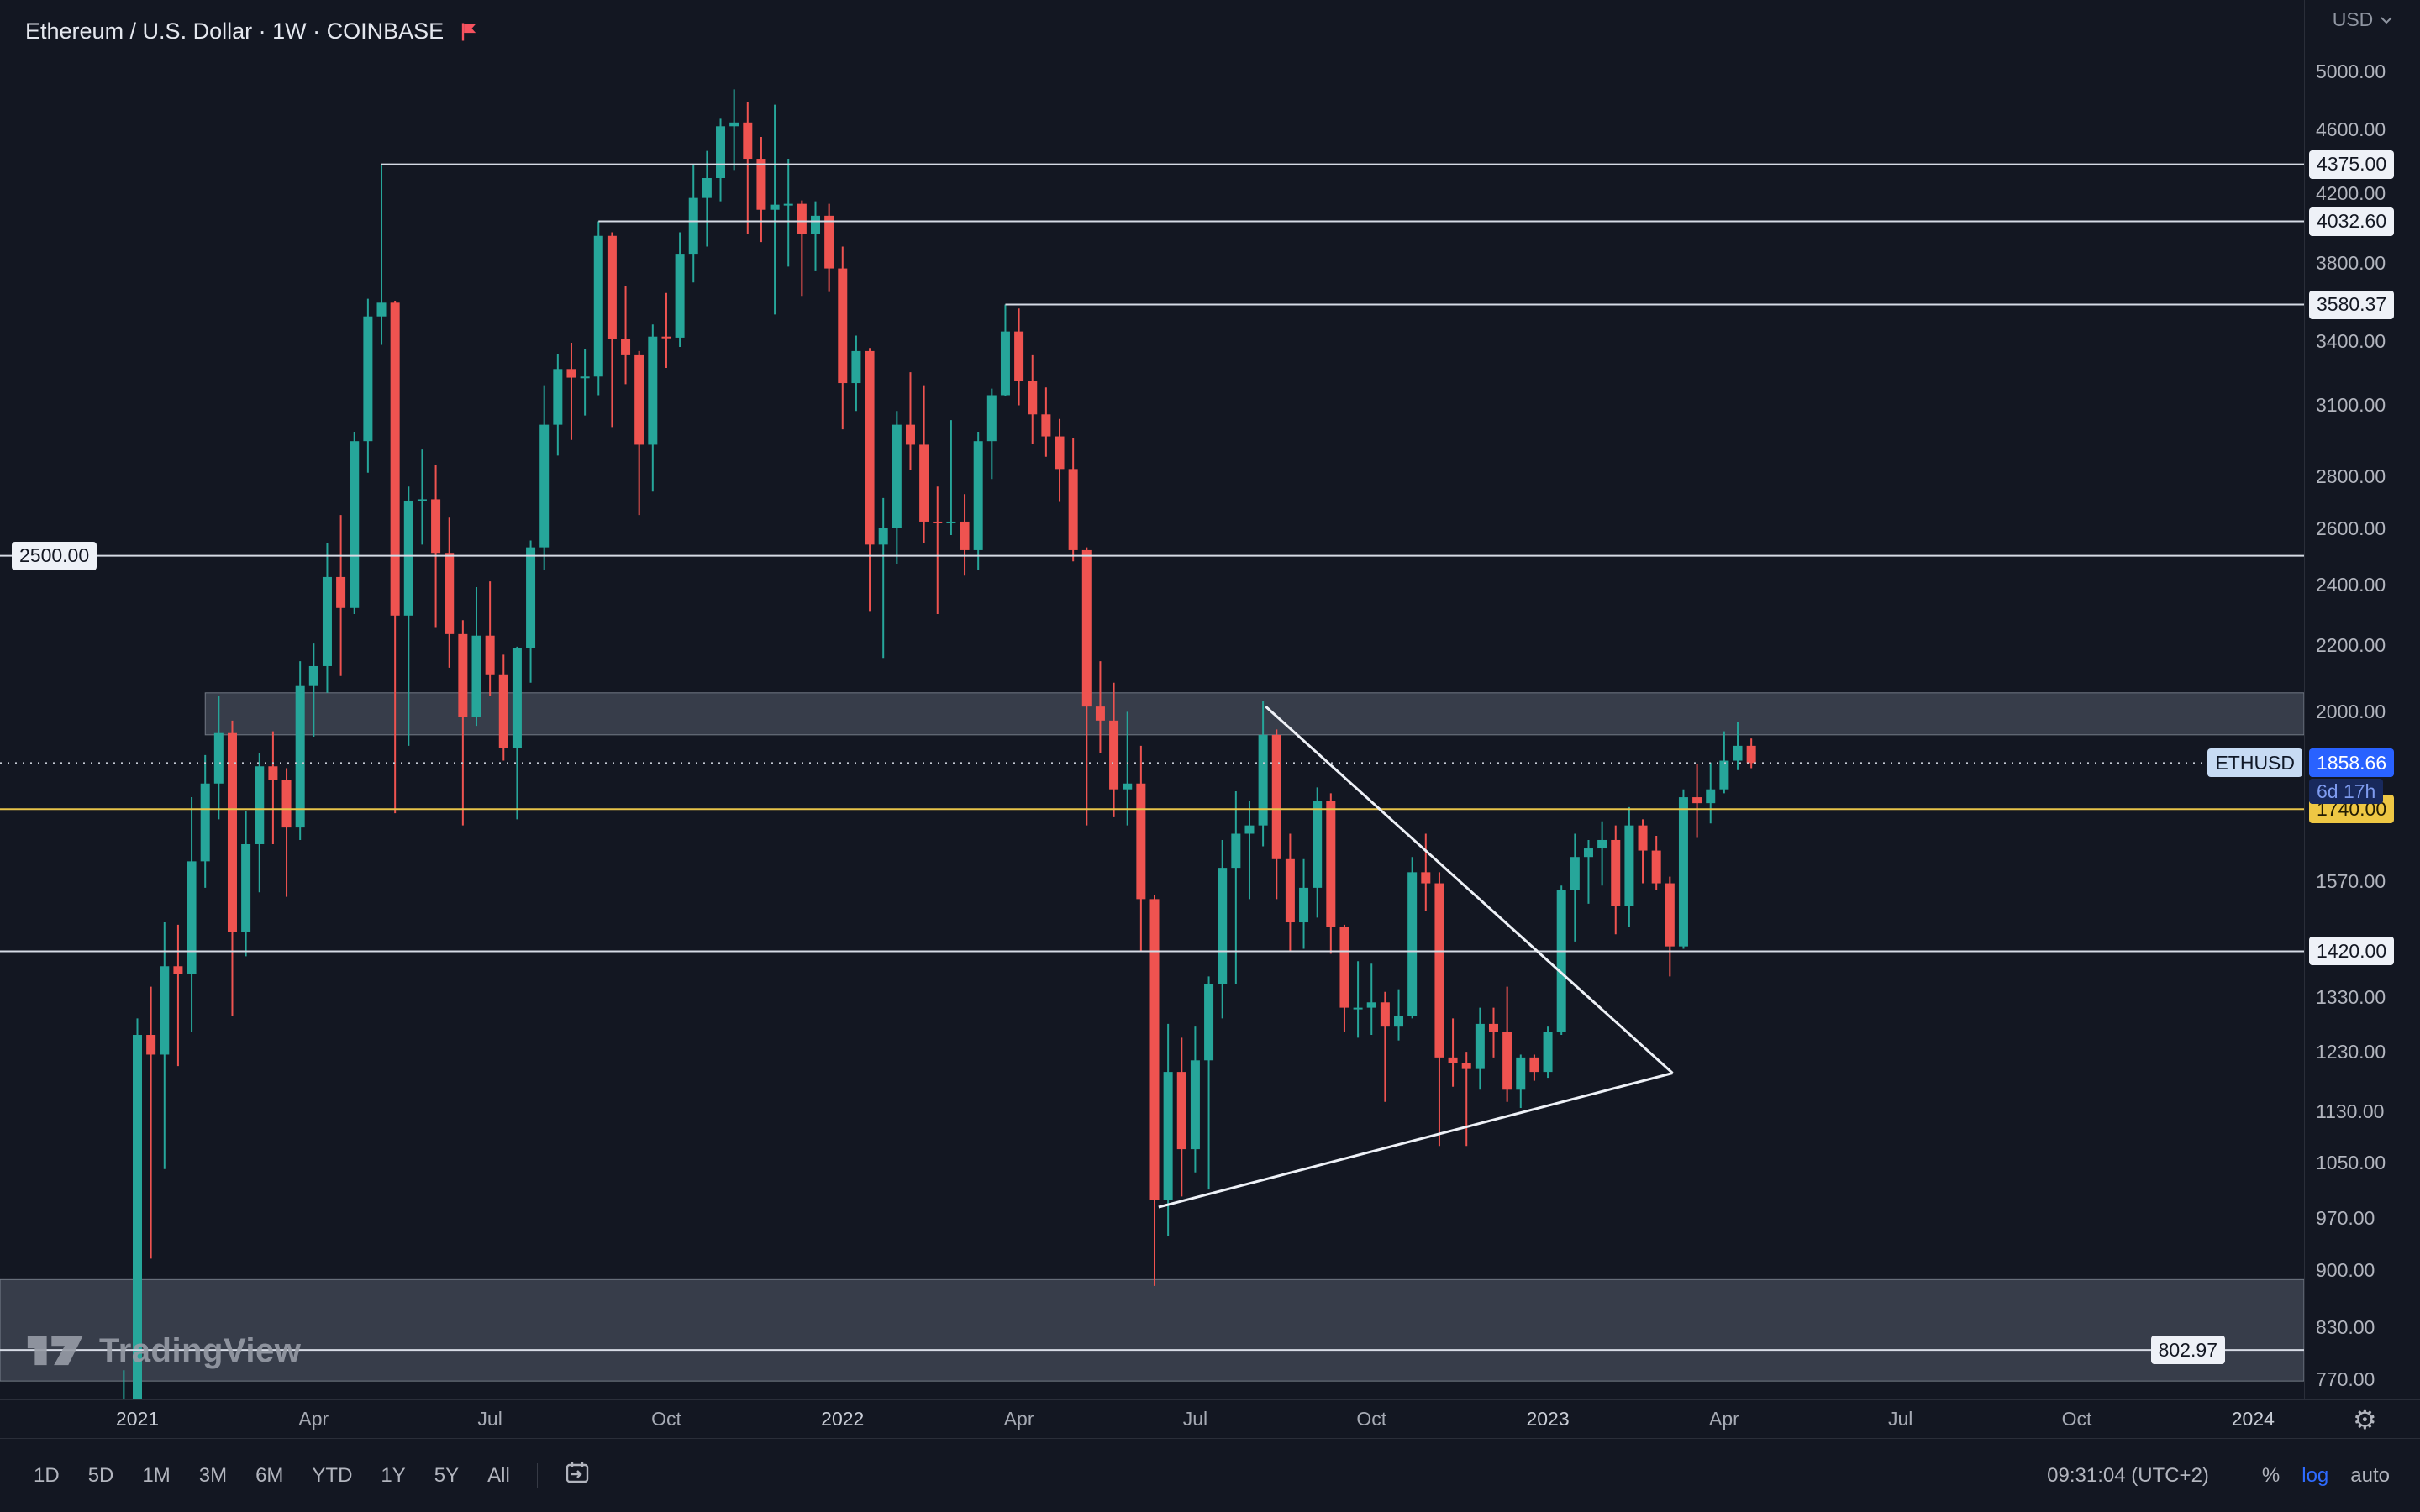 This screenshot has width=2420, height=1512. I want to click on range-button-5y: 5Y, so click(447, 1475).